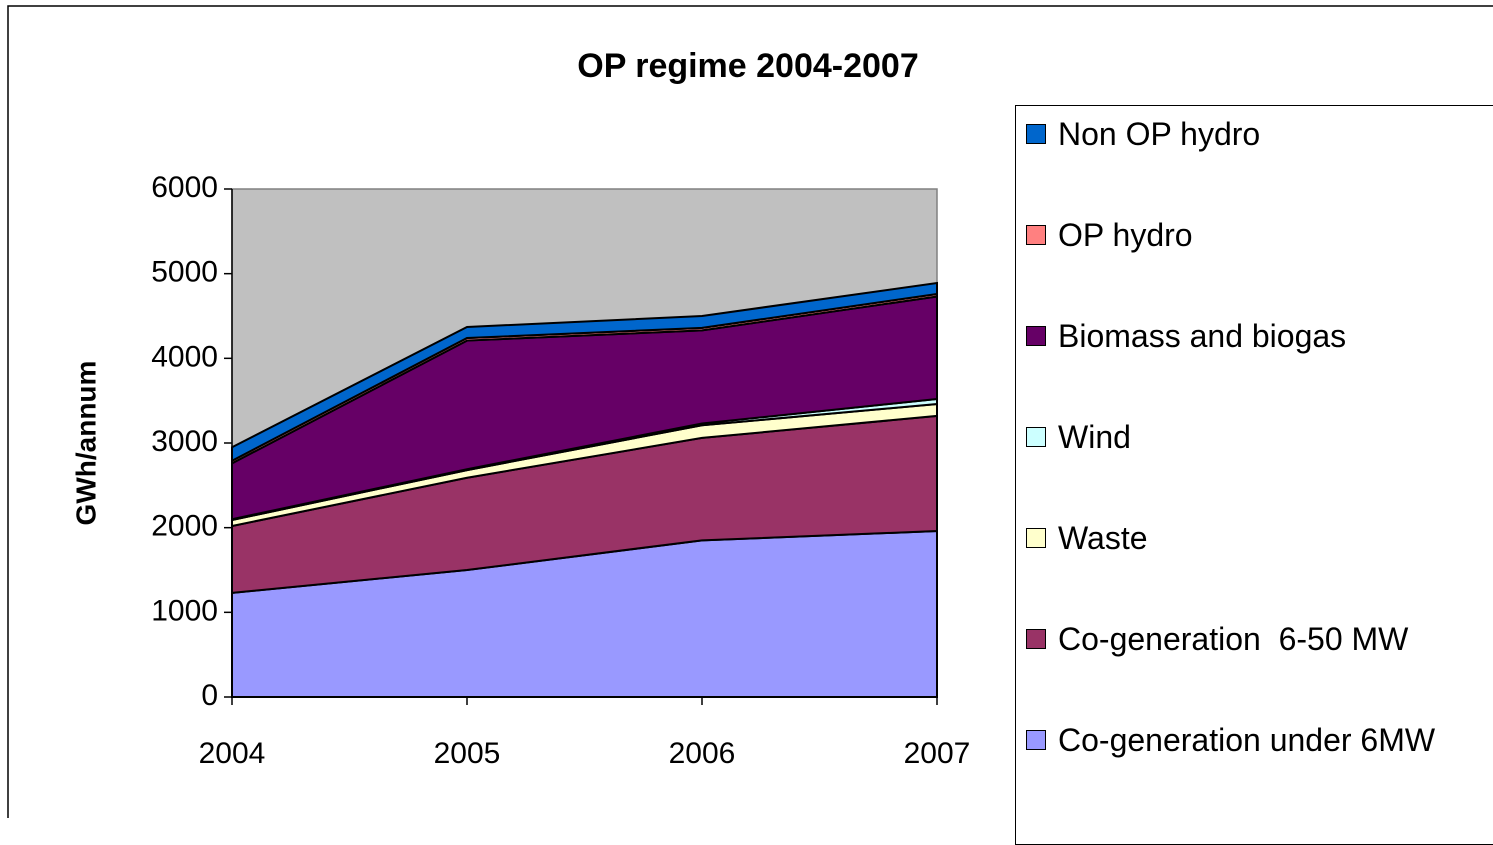 This screenshot has width=1493, height=845. What do you see at coordinates (1202, 336) in the screenshot?
I see `legend-label: Biomass and biogas` at bounding box center [1202, 336].